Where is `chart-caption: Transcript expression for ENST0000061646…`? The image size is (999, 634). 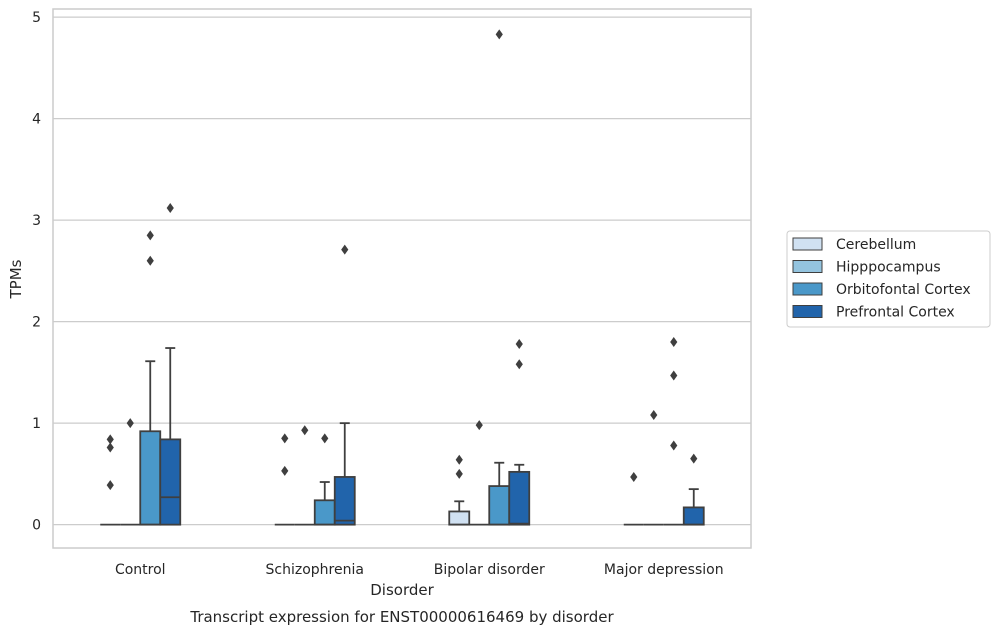
chart-caption: Transcript expression for ENST0000061646… is located at coordinates (401, 617).